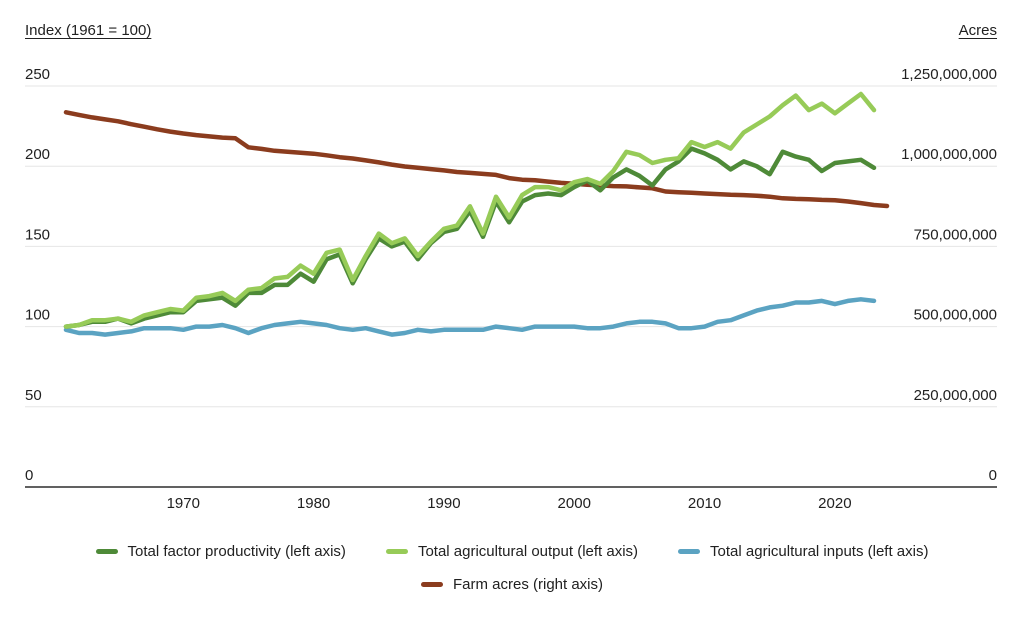  I want to click on legend-item-inputs: Total agricultural inputs (left axis), so click(803, 551).